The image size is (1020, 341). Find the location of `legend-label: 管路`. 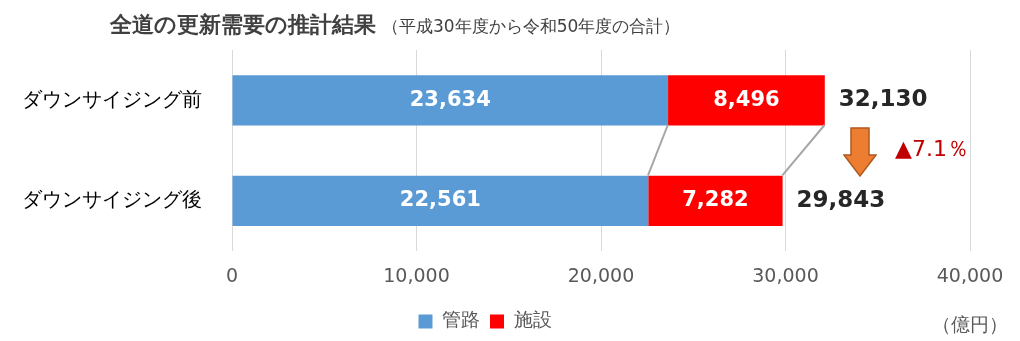

legend-label: 管路 is located at coordinates (461, 319).